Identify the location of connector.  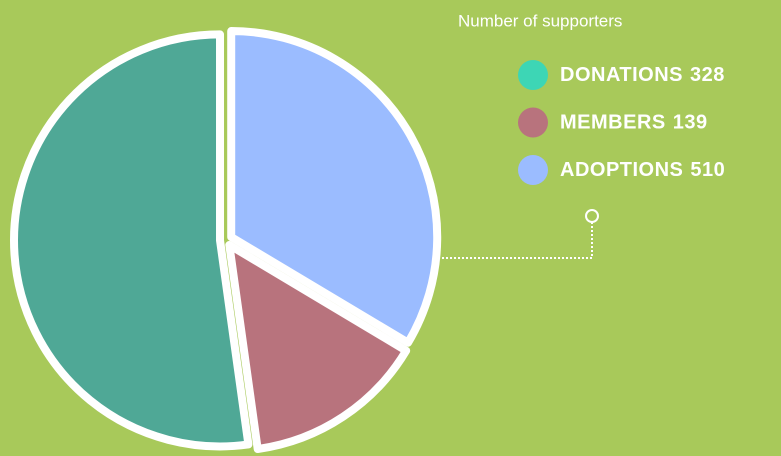
(517, 240).